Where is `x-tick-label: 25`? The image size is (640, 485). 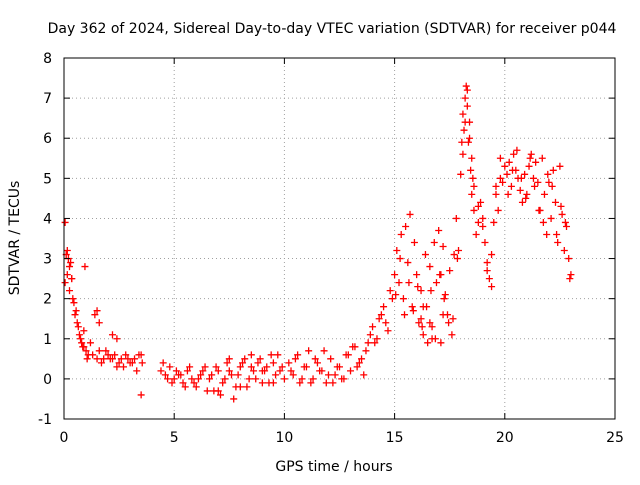 x-tick-label: 25 is located at coordinates (615, 438).